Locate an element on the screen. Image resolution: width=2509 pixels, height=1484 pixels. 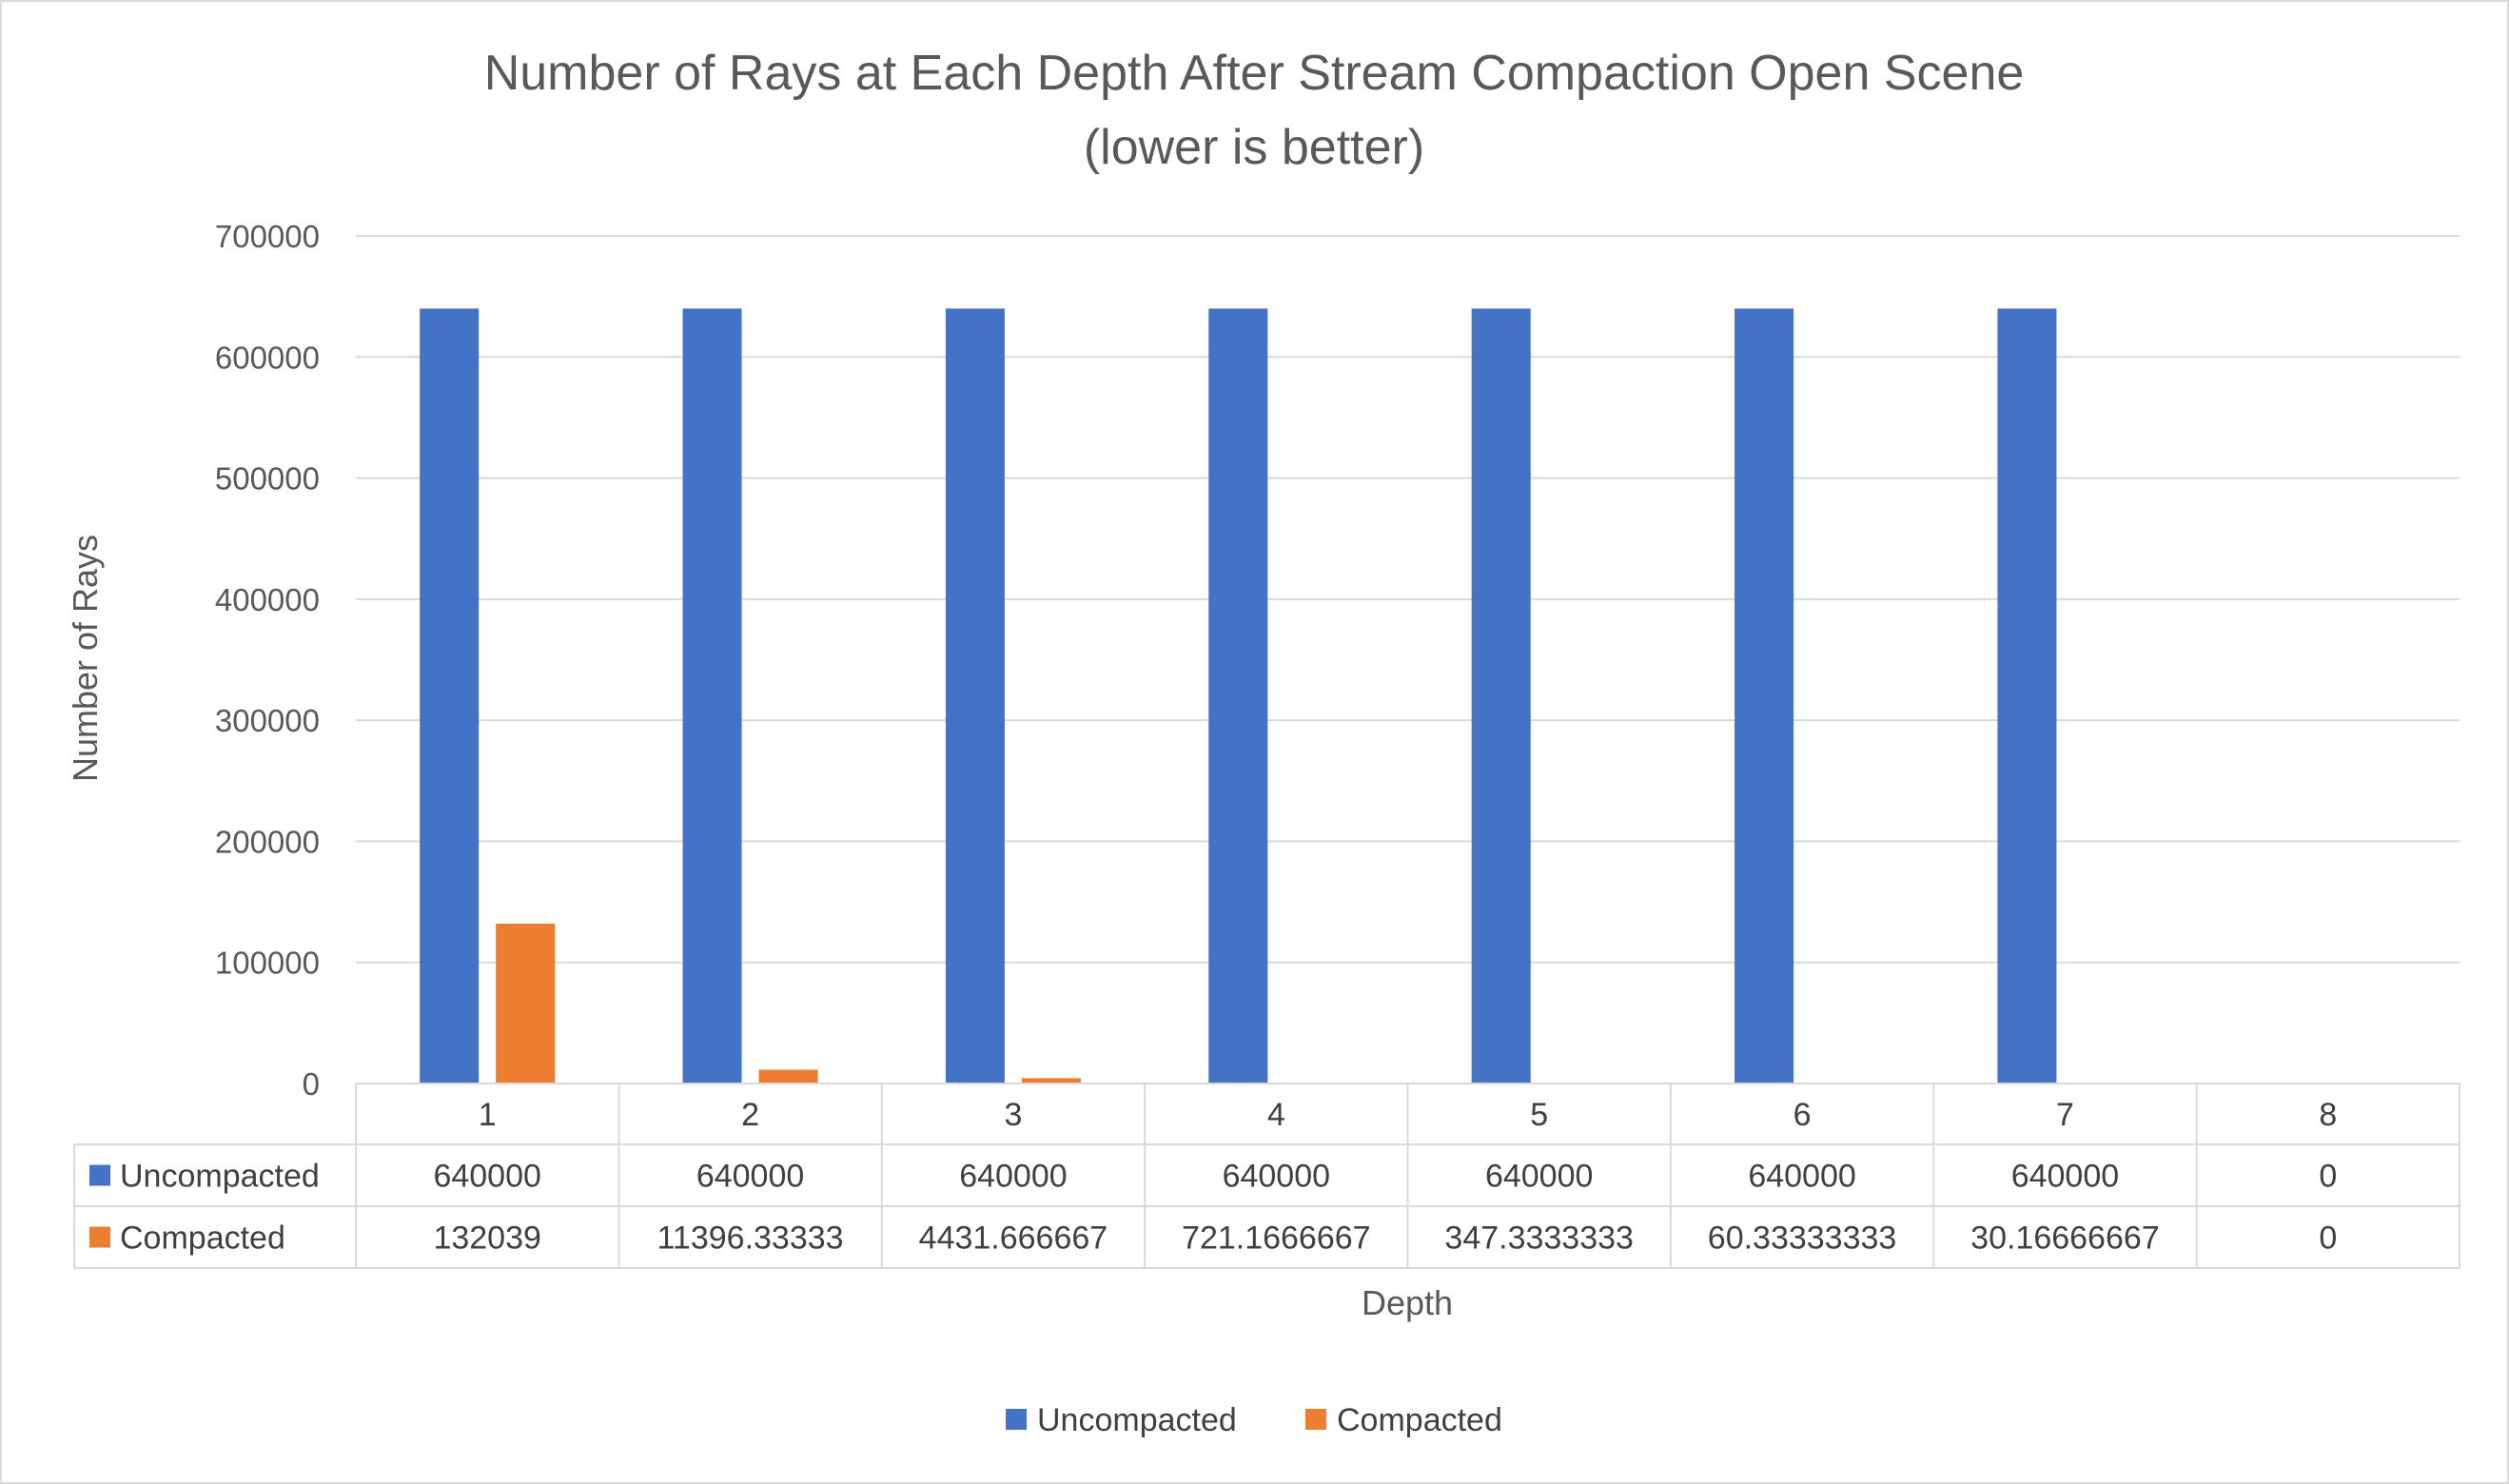
data-label: 11396.33333 is located at coordinates (750, 1238).